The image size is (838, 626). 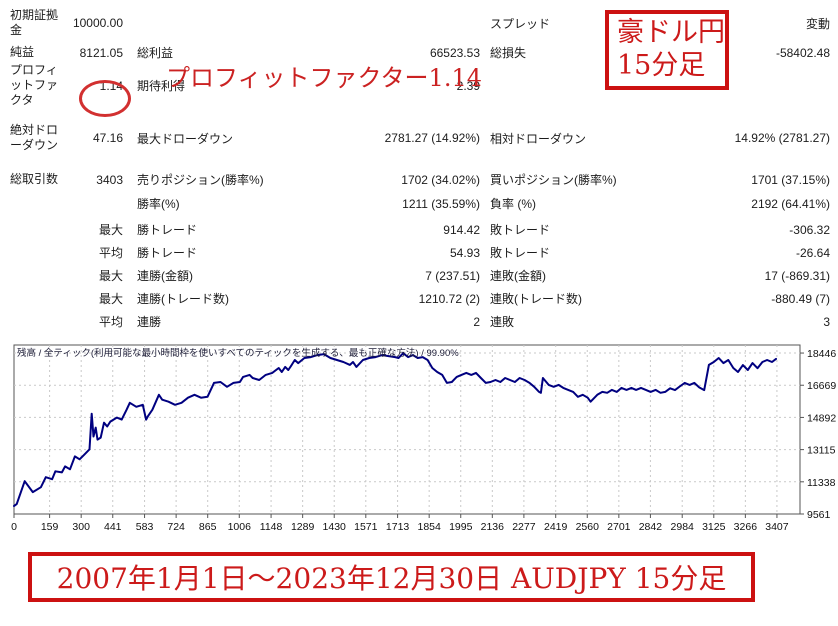 I want to click on svg-text: 14892, so click(x=821, y=418).